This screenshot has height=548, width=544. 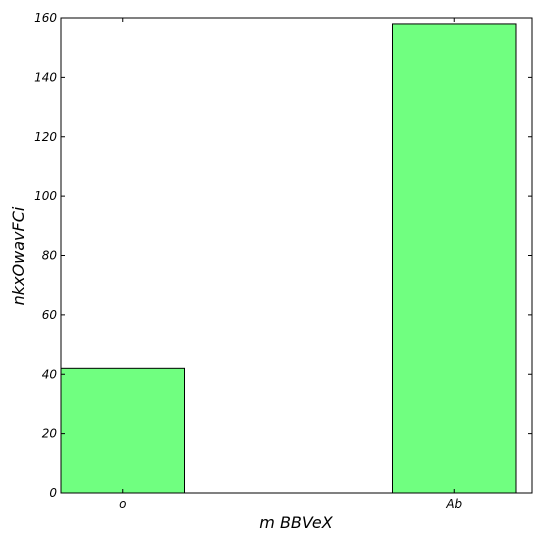 I want to click on y-tick-label: 80, so click(x=50, y=256).